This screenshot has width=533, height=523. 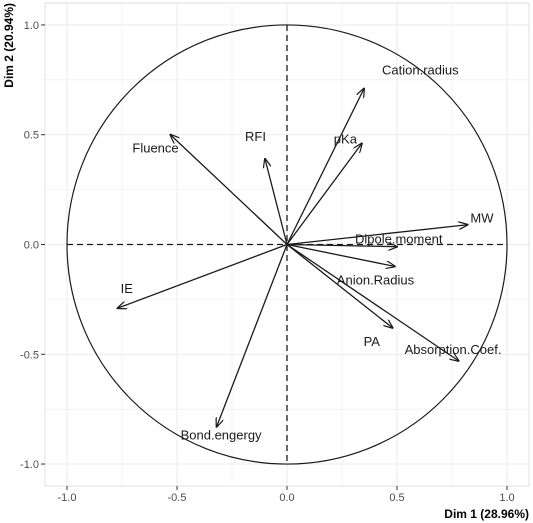 I want to click on y-tick-label: 0.5, so click(x=31, y=136).